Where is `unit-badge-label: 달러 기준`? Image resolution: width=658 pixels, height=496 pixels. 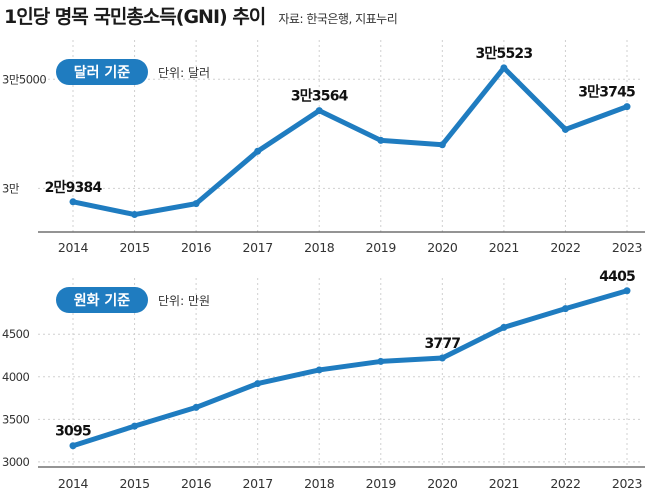 unit-badge-label: 달러 기준 is located at coordinates (102, 73).